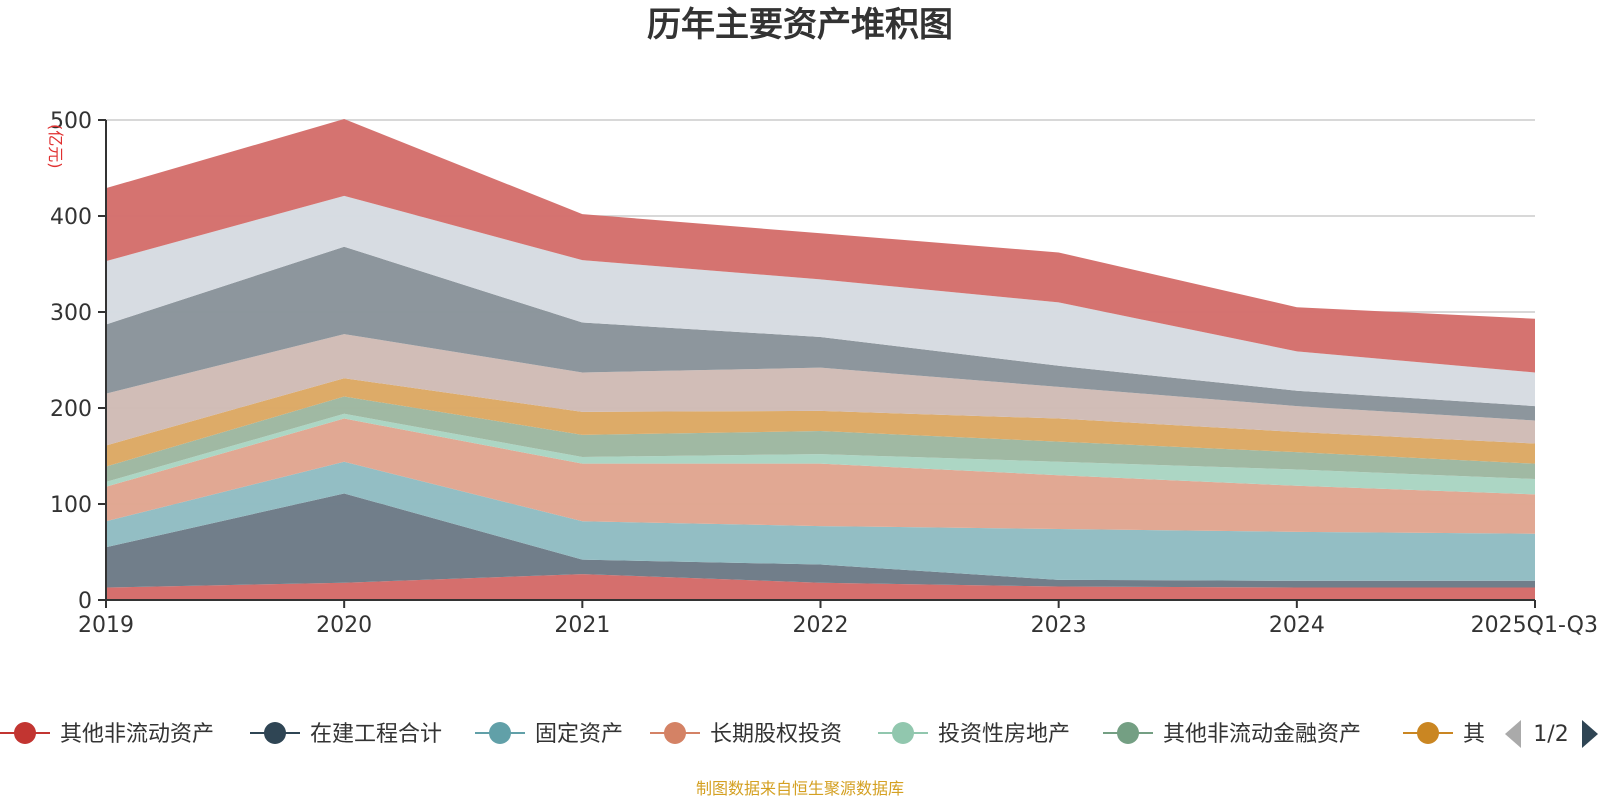  I want to click on y-tick-label: 100, so click(71, 505).